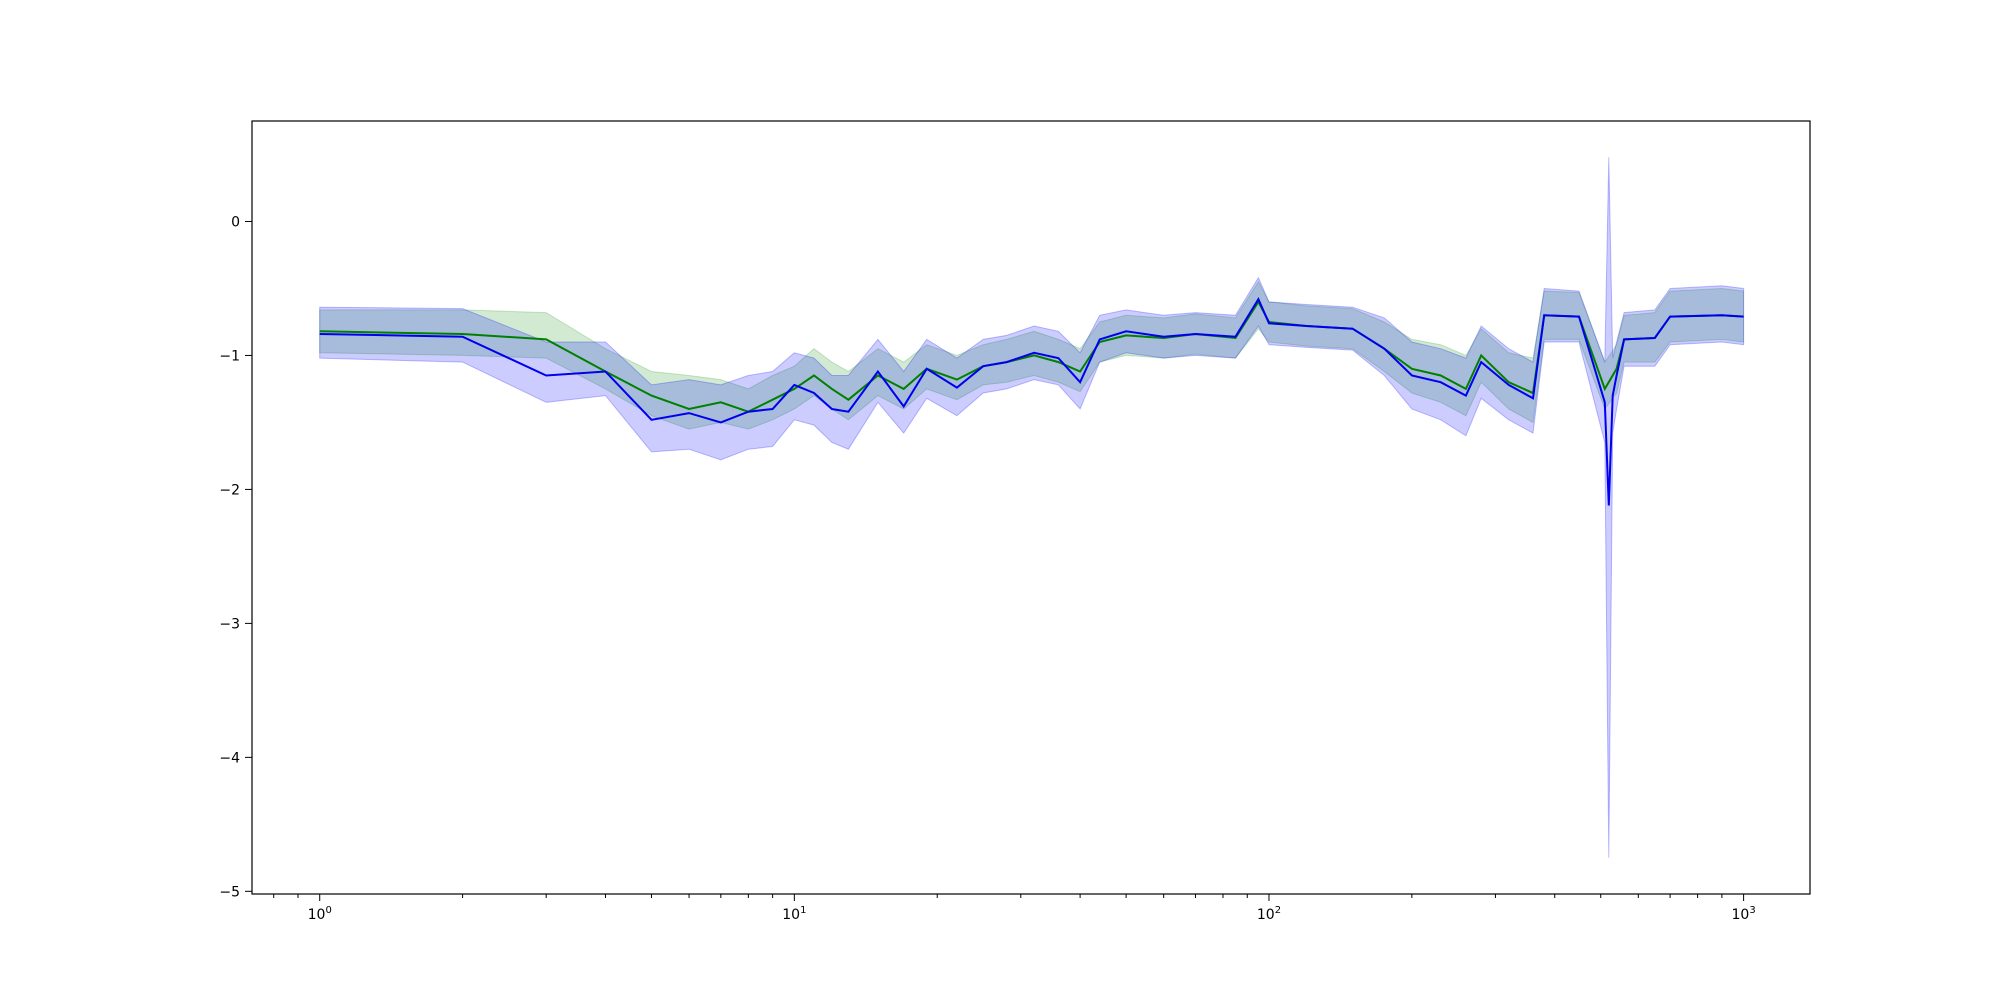  What do you see at coordinates (235, 222) in the screenshot?
I see `y-tick-label: 0` at bounding box center [235, 222].